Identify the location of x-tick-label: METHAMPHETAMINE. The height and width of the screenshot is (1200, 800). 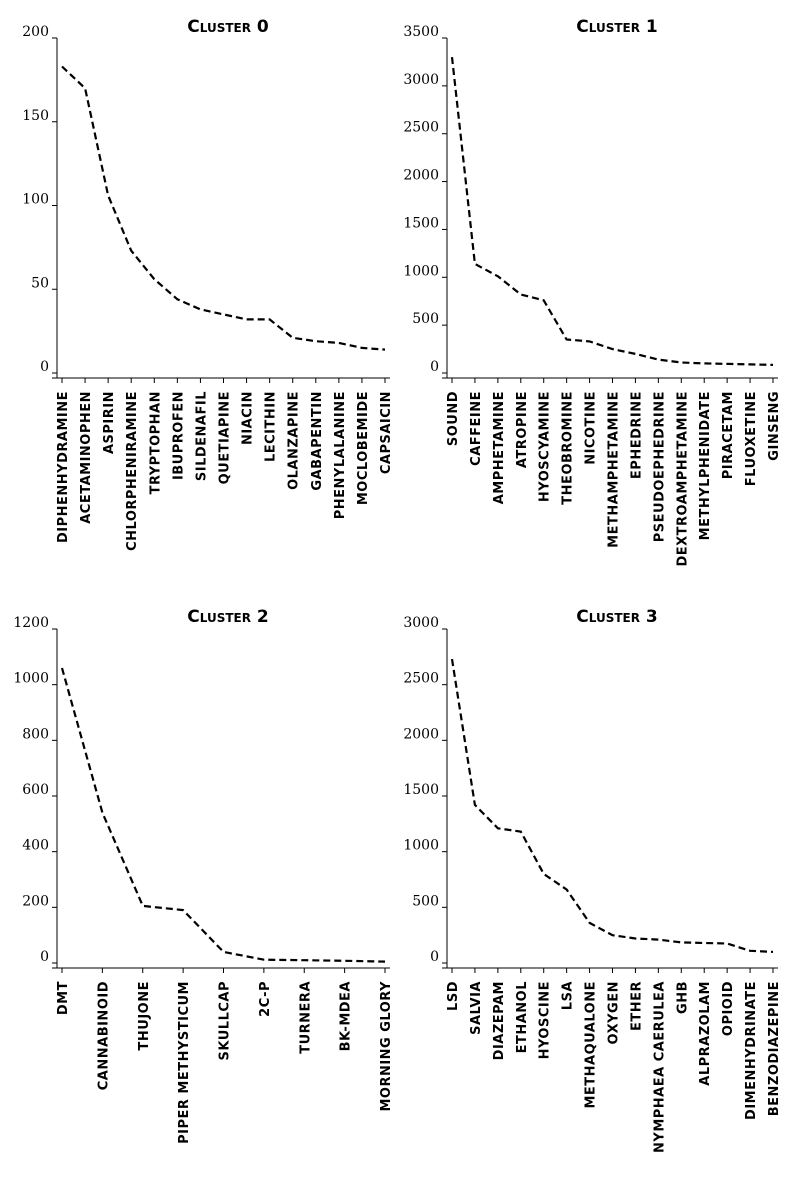
(614, 469).